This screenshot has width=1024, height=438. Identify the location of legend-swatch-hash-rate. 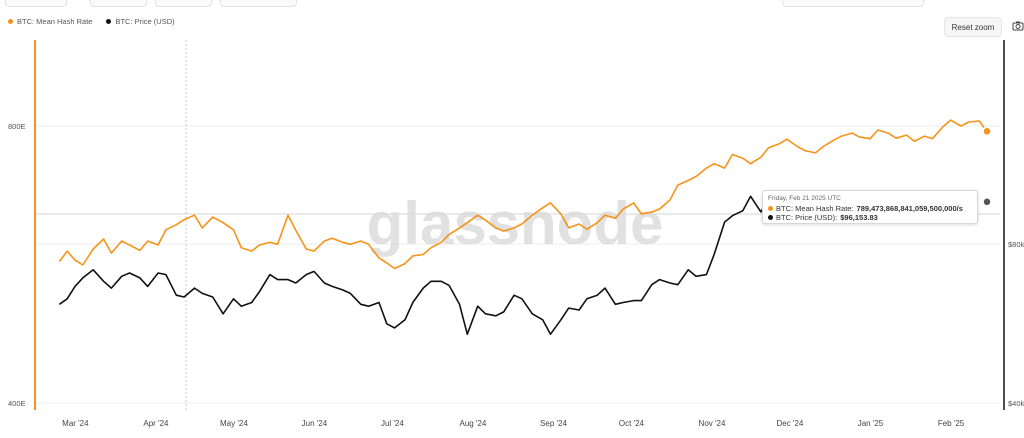
(10, 21).